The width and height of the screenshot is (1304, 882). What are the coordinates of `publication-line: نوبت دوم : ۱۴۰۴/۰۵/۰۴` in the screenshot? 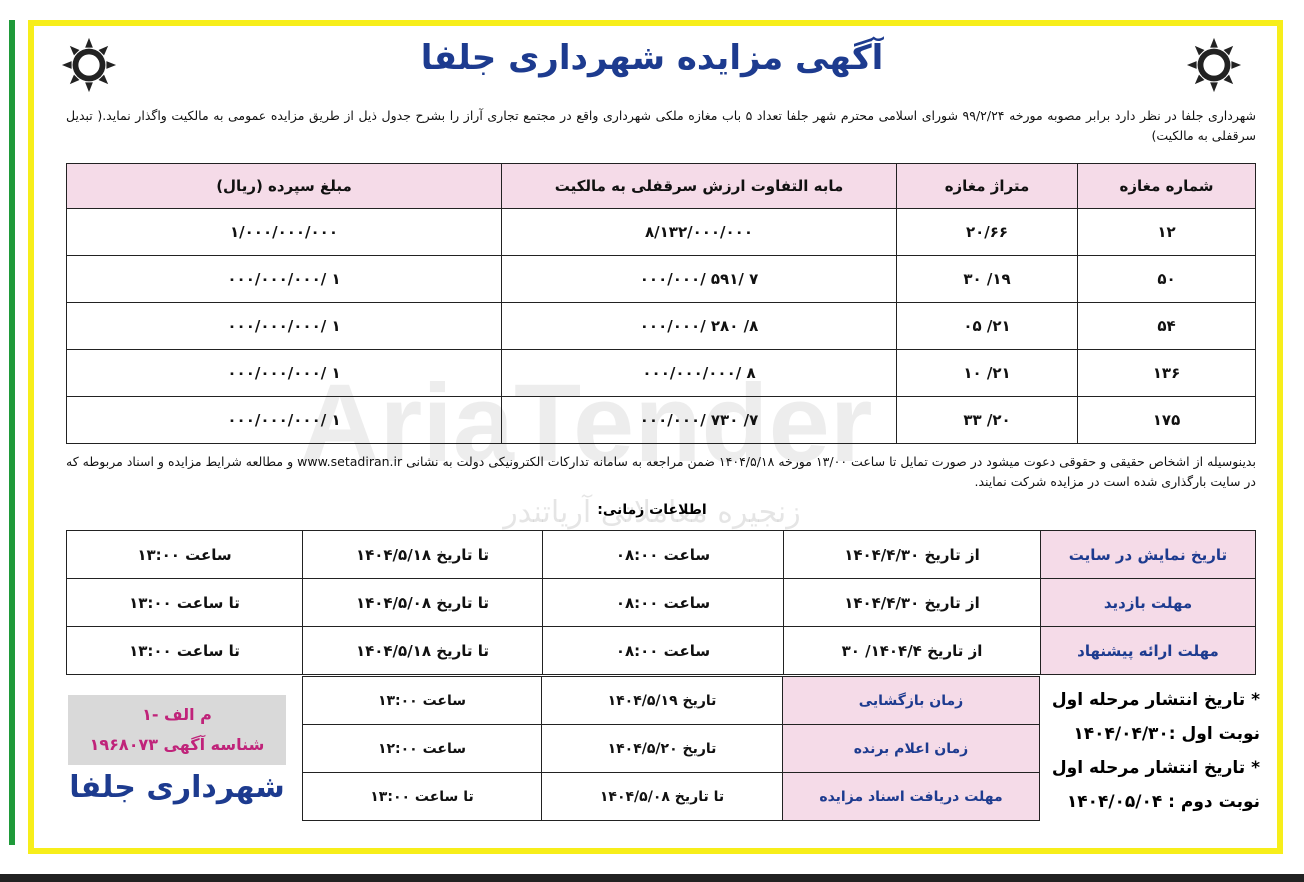 It's located at (1163, 802).